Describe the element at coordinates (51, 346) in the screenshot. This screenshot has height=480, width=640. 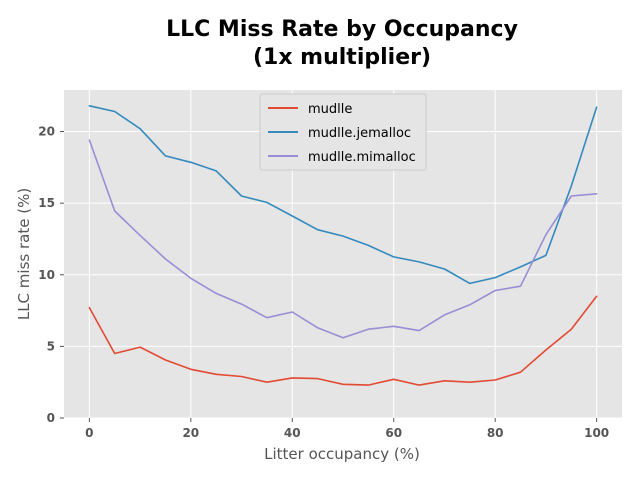
I see `y-tick-label: 5` at that location.